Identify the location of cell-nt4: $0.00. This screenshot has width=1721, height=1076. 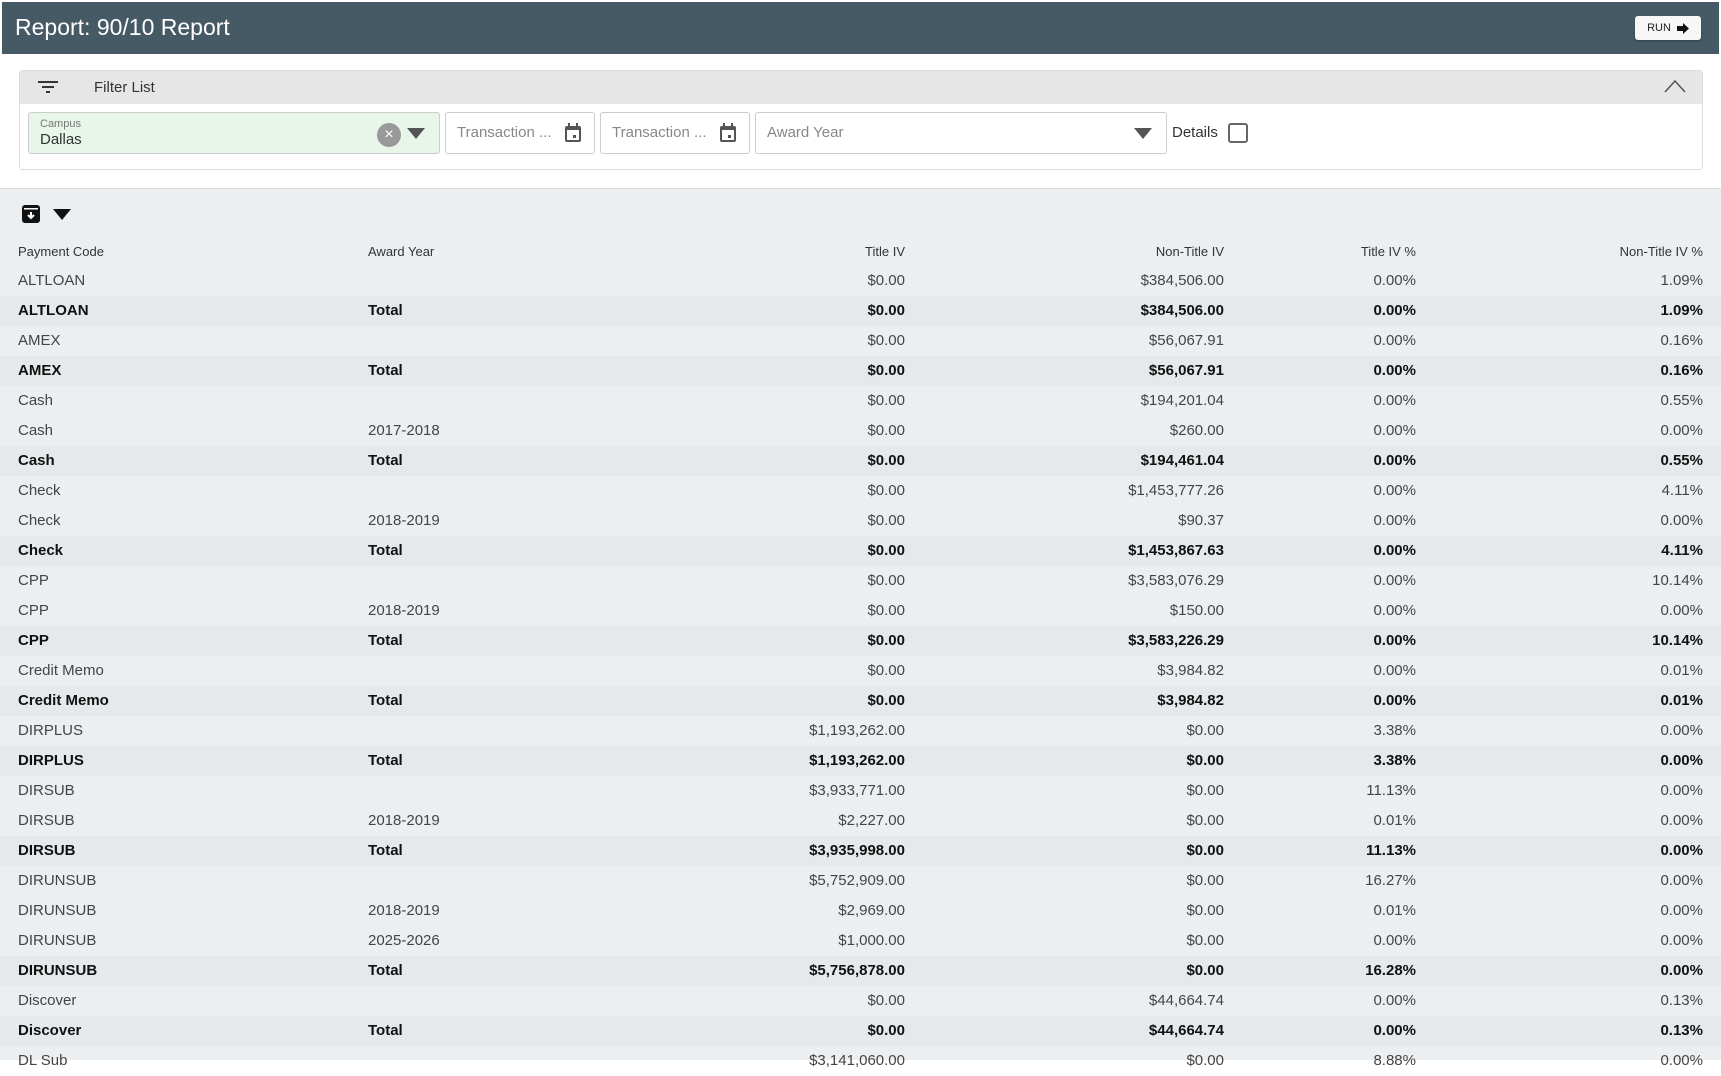
(1205, 850).